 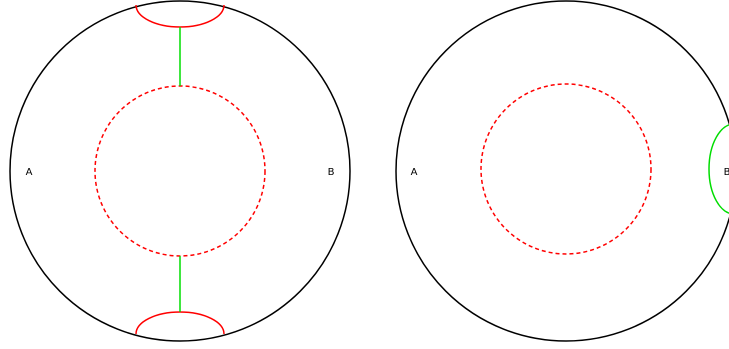 What do you see at coordinates (718, 169) in the screenshot?
I see `right-green-loop` at bounding box center [718, 169].